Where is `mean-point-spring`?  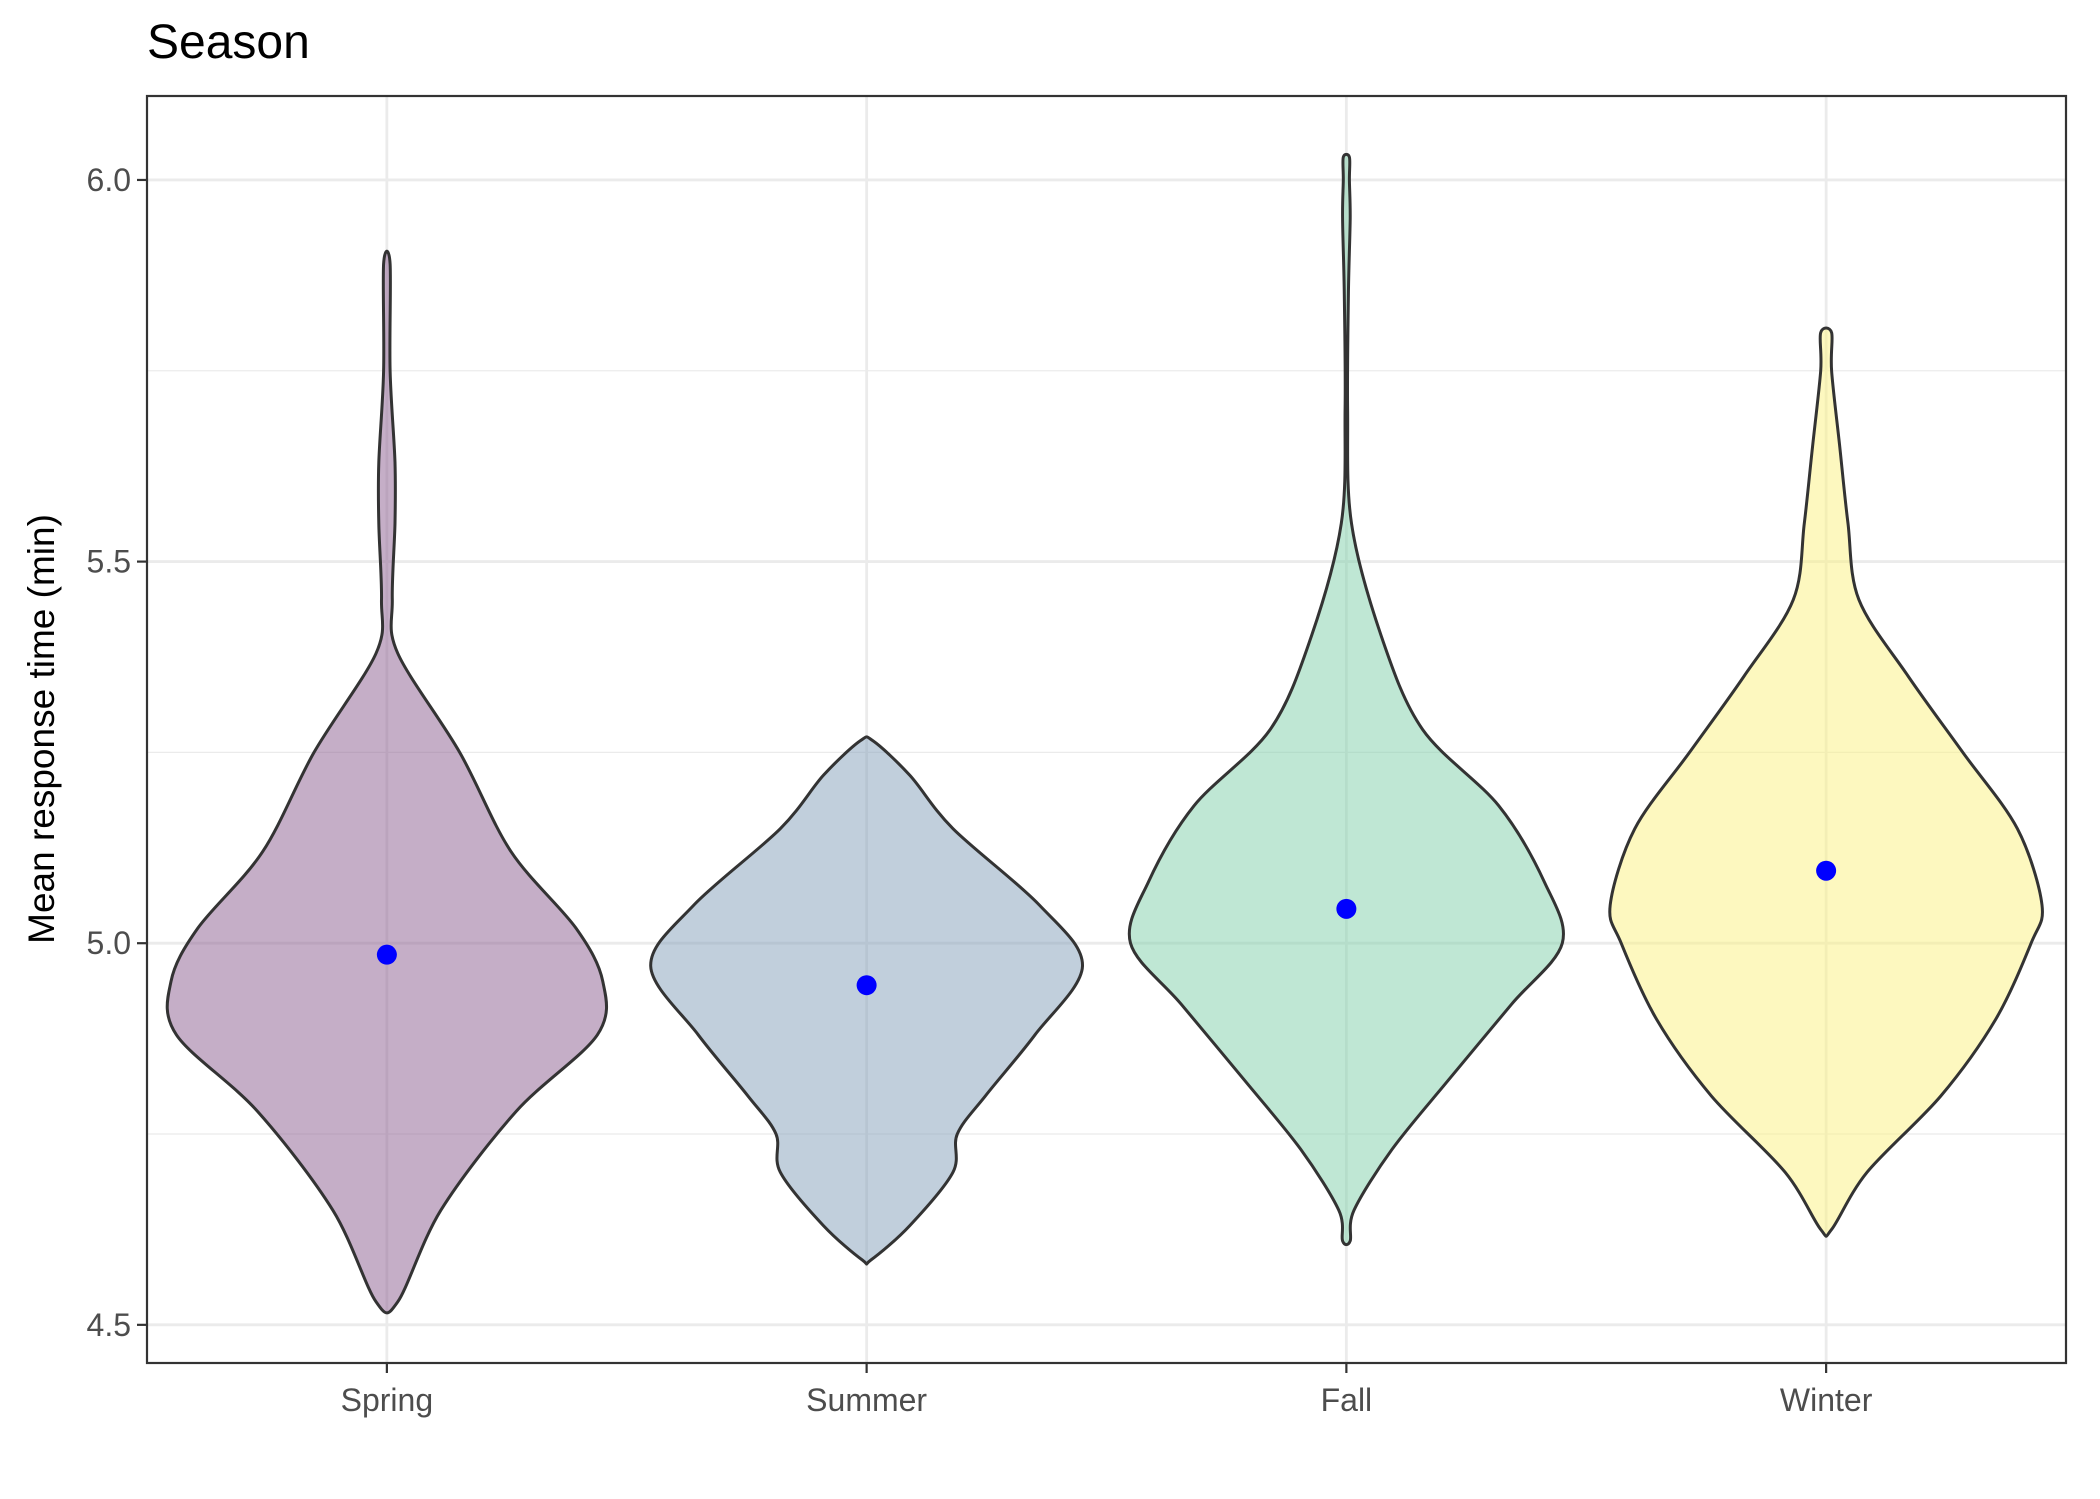 mean-point-spring is located at coordinates (386, 954).